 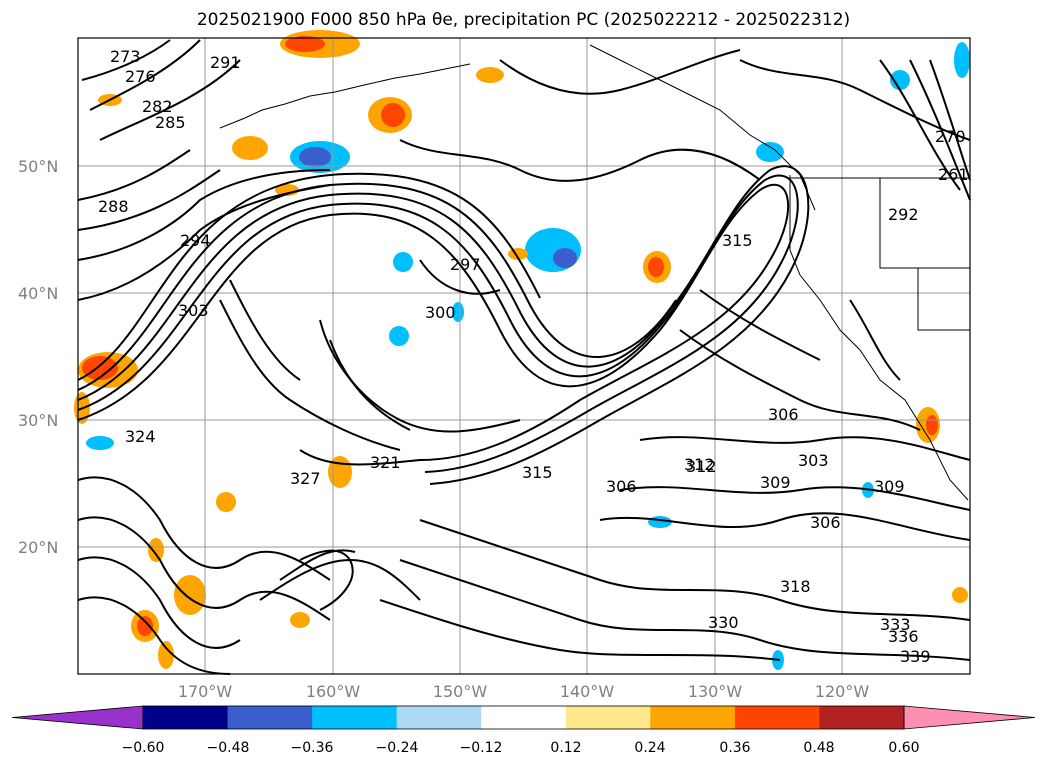 I want to click on lat-label: 20°N, so click(x=38, y=547).